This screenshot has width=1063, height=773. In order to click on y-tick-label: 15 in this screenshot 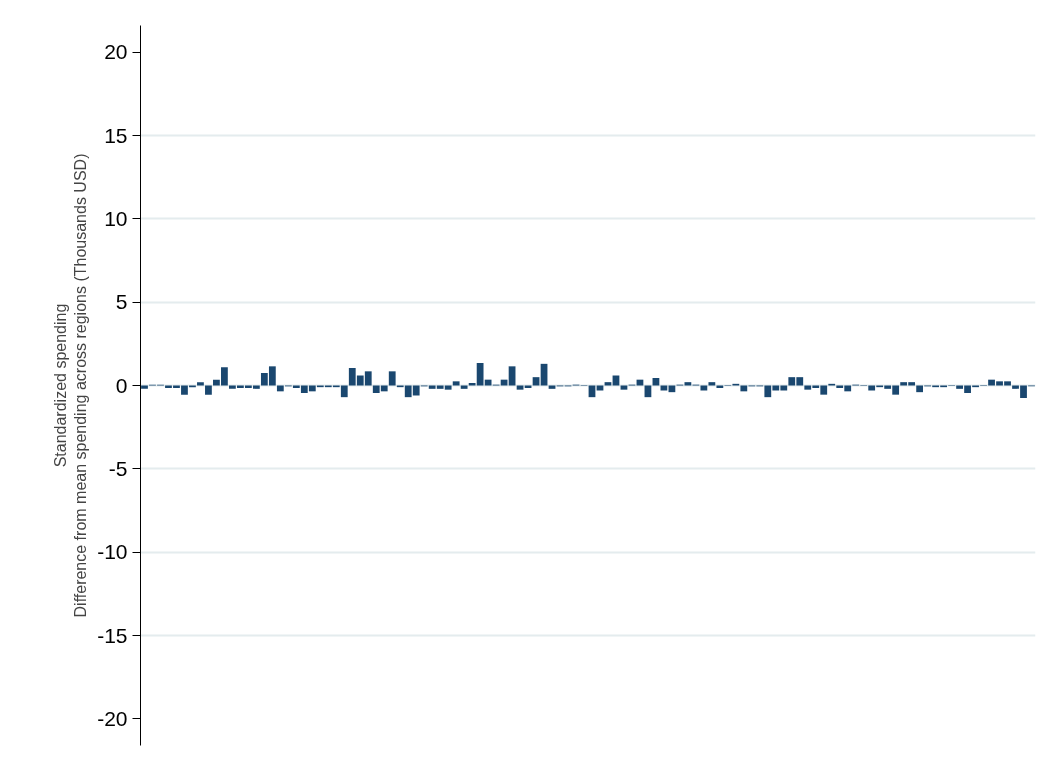, I will do `click(116, 135)`.